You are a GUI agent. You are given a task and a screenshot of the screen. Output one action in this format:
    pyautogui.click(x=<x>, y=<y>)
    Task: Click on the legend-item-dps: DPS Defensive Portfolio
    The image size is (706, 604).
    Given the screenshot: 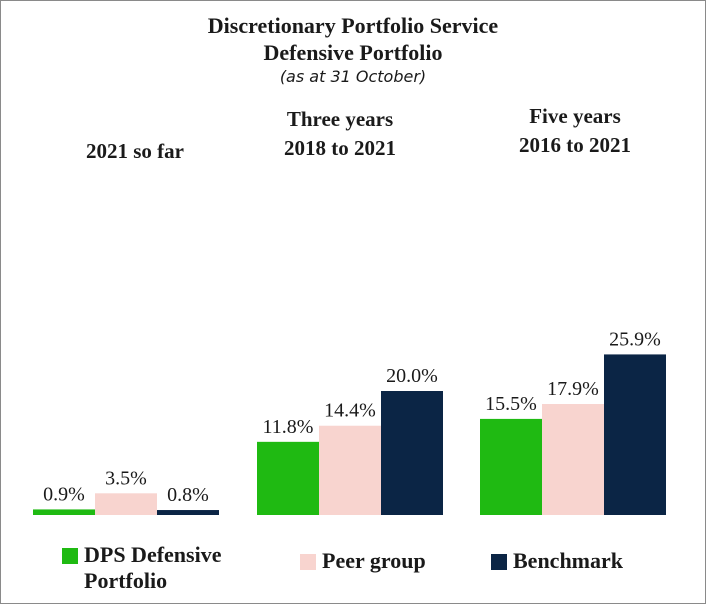 What is the action you would take?
    pyautogui.click(x=141, y=568)
    